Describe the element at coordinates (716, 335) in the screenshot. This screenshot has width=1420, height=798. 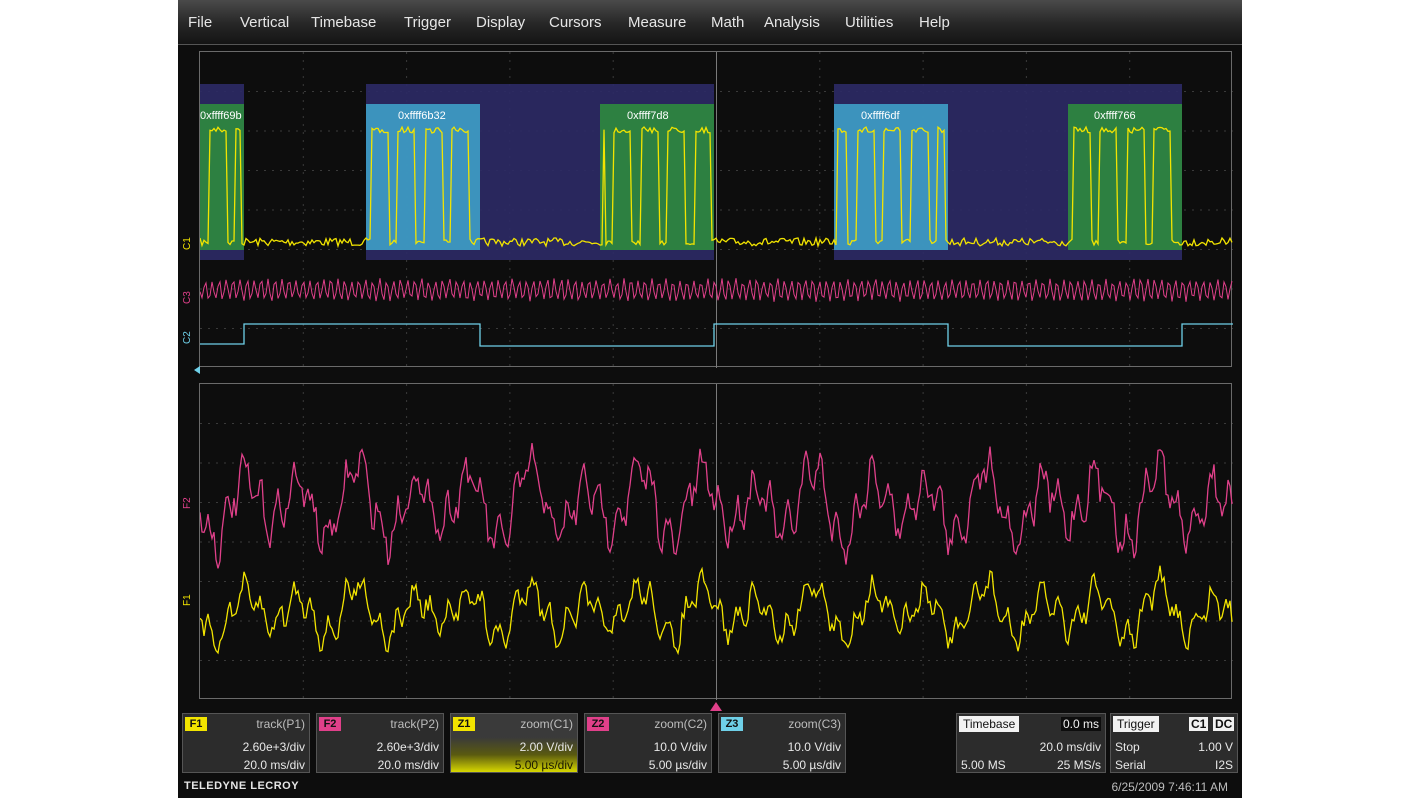
I see `trace-c2` at that location.